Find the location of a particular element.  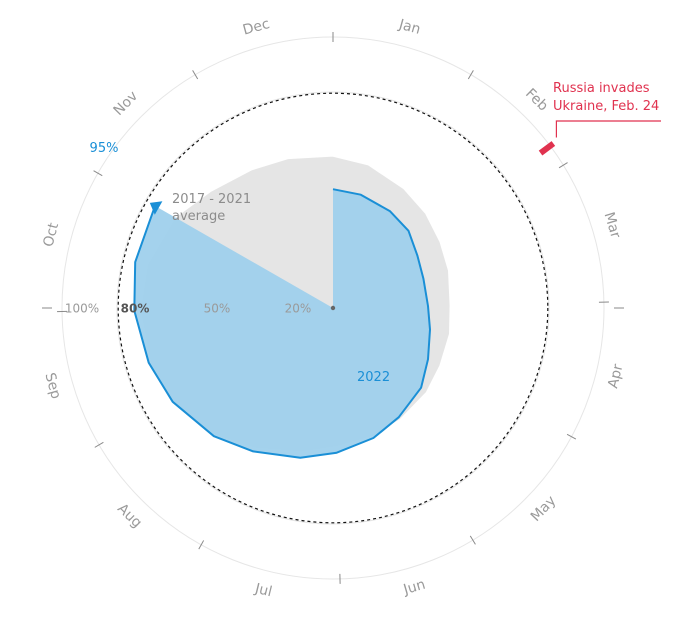

month-label-jun: Jun is located at coordinates (414, 588).